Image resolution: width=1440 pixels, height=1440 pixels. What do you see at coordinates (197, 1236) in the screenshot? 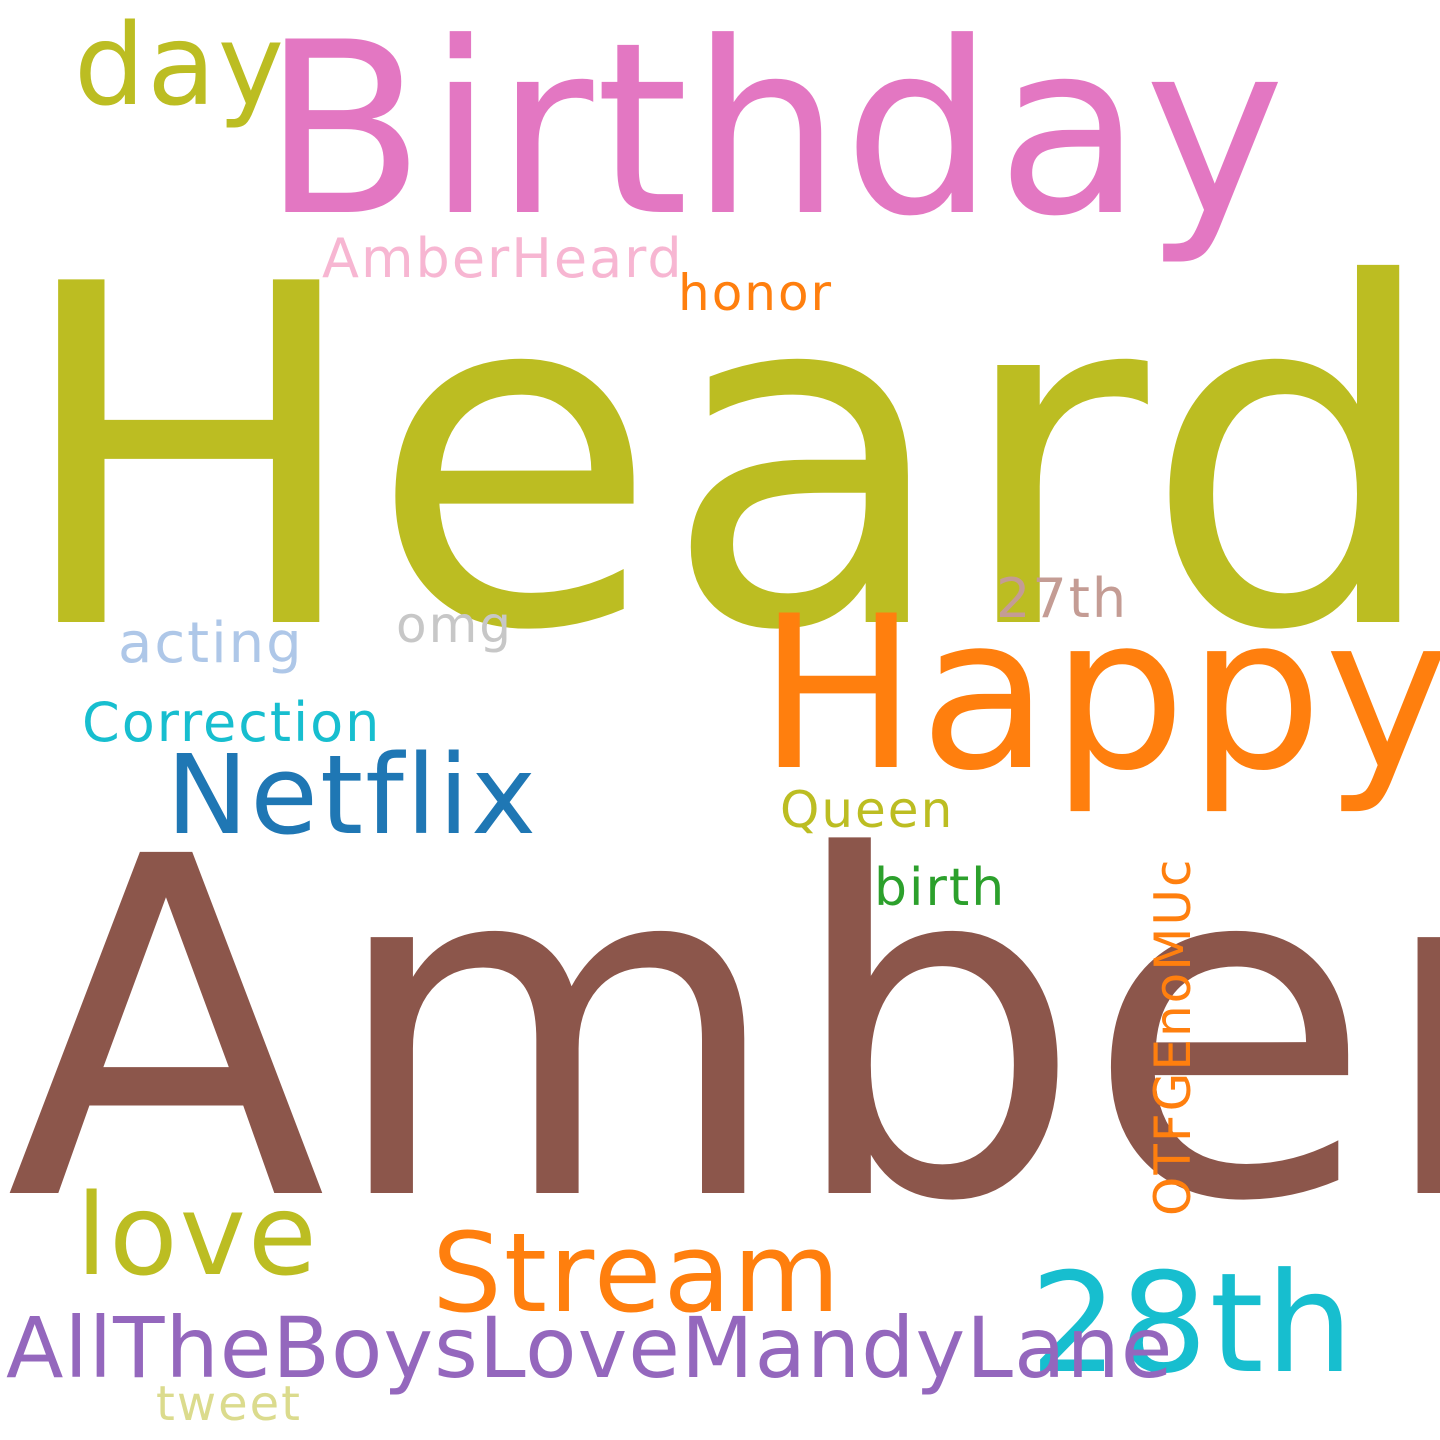
I see `word-love: love` at bounding box center [197, 1236].